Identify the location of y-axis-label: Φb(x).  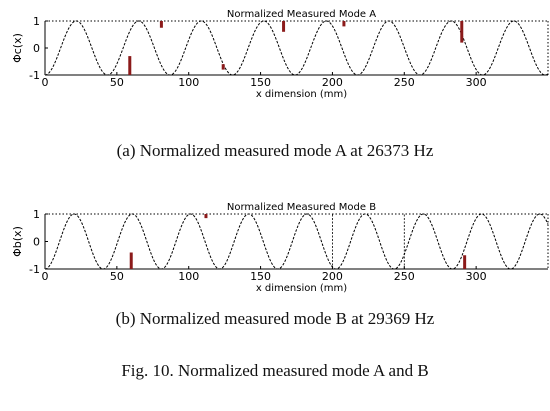
(17, 241).